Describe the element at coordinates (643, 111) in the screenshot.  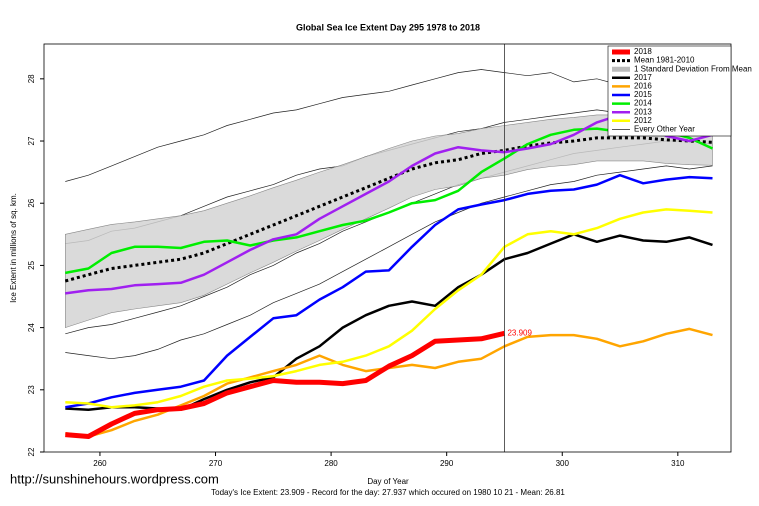
I see `legend-label: 2013` at that location.